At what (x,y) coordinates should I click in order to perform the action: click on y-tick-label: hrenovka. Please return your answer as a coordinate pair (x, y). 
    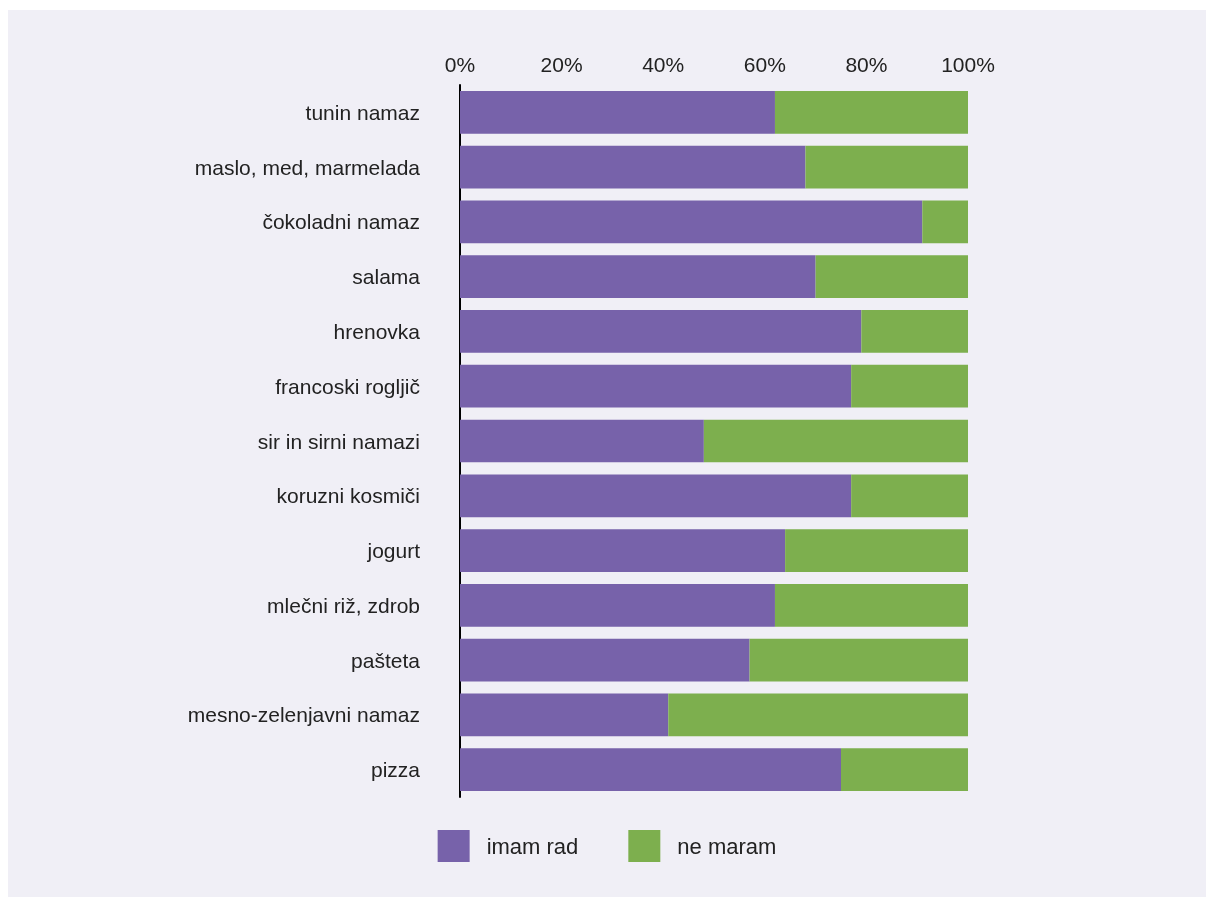
    Looking at the image, I should click on (377, 331).